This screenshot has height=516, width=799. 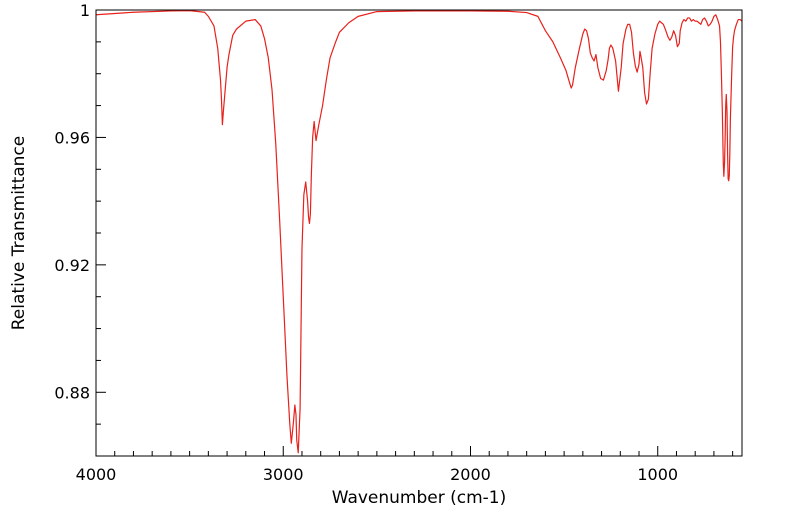 I want to click on y-tick-label: 0.88, so click(x=72, y=392).